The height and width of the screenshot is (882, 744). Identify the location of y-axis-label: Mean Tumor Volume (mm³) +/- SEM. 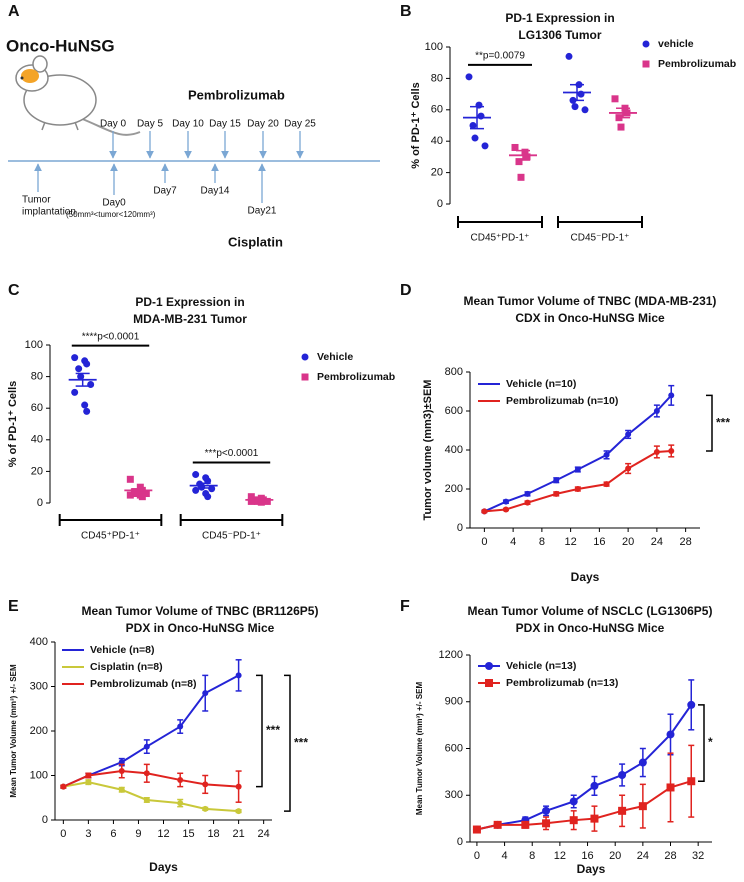
(419, 749).